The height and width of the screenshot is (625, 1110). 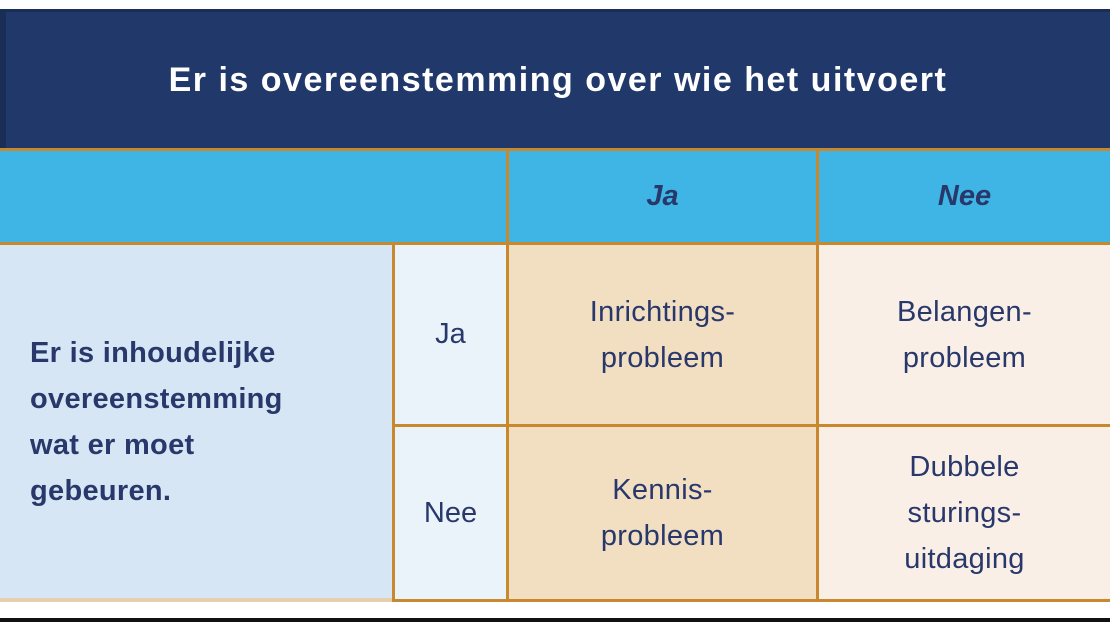 I want to click on cell-kennisprobleem: Kennis- probleem, so click(x=661, y=514).